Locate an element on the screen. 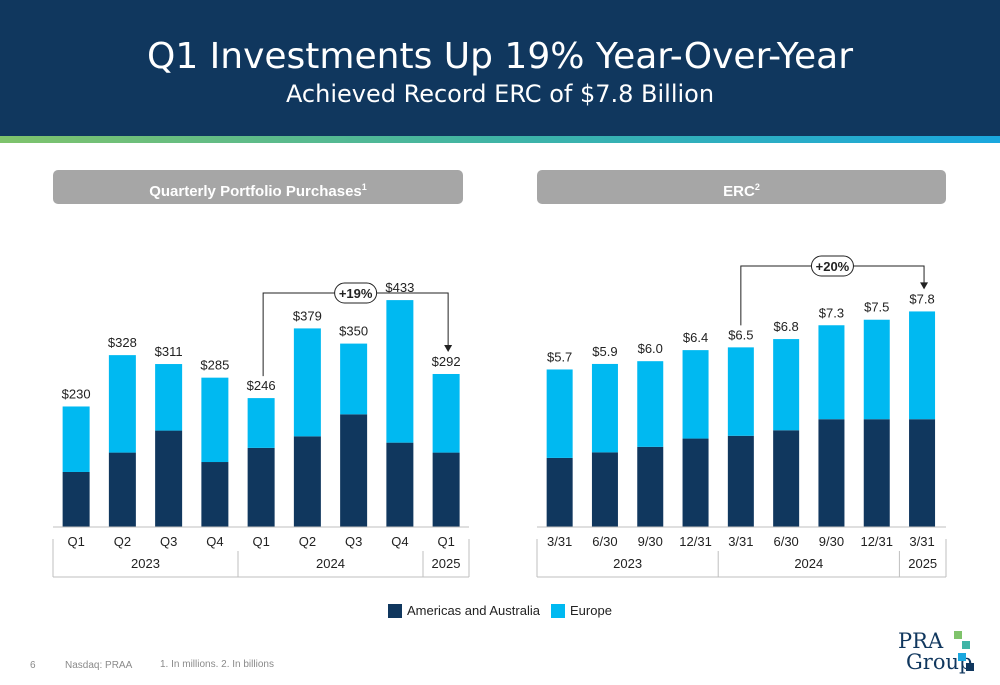 This screenshot has height=685, width=1000. ppp-total-label: $328 is located at coordinates (122, 342).